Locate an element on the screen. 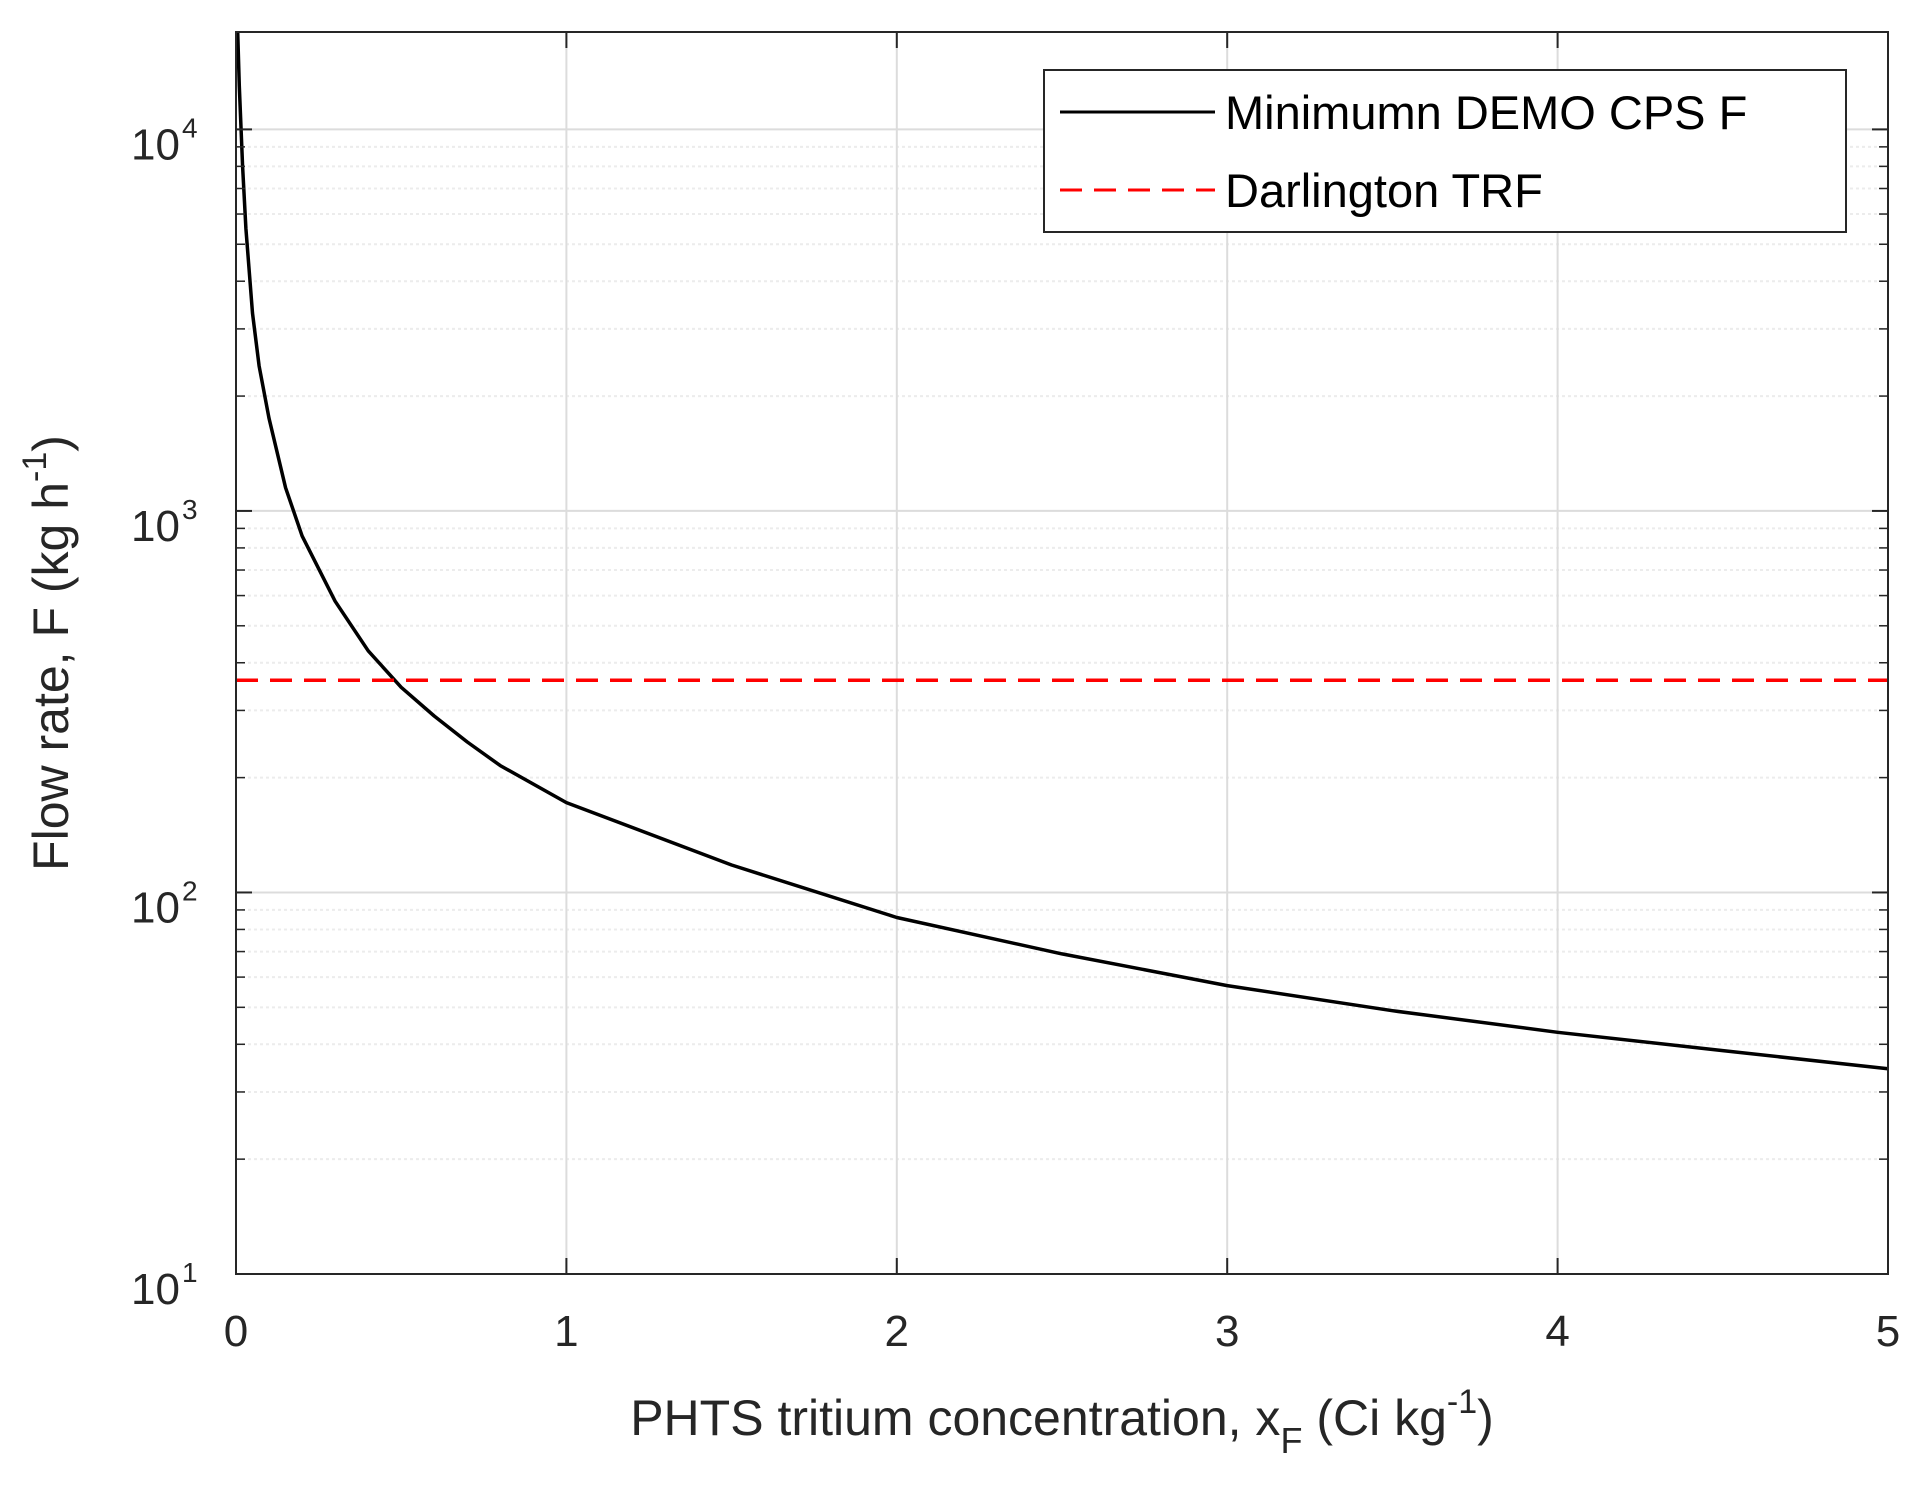 Image resolution: width=1910 pixels, height=1506 pixels. legend-label-darlington: Darlington TRF is located at coordinates (1384, 190).